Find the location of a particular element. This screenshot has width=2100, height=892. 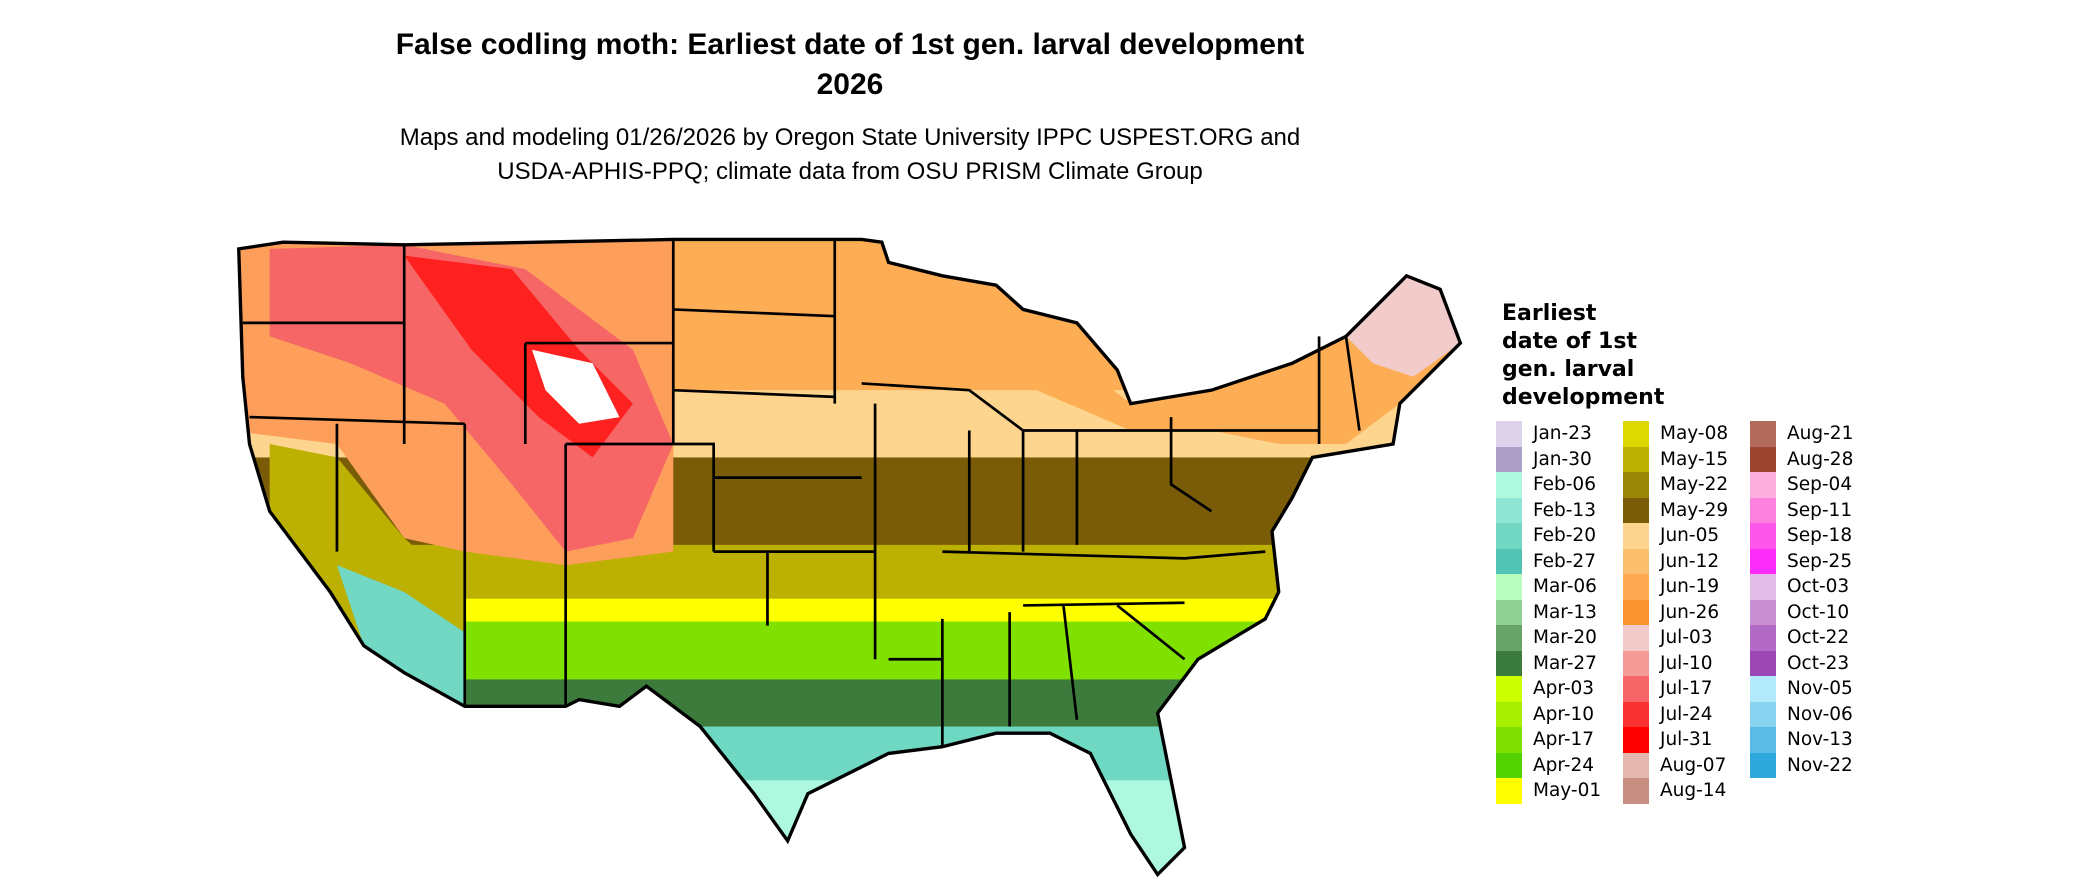

legend-label: Nov-22 is located at coordinates (1820, 765).